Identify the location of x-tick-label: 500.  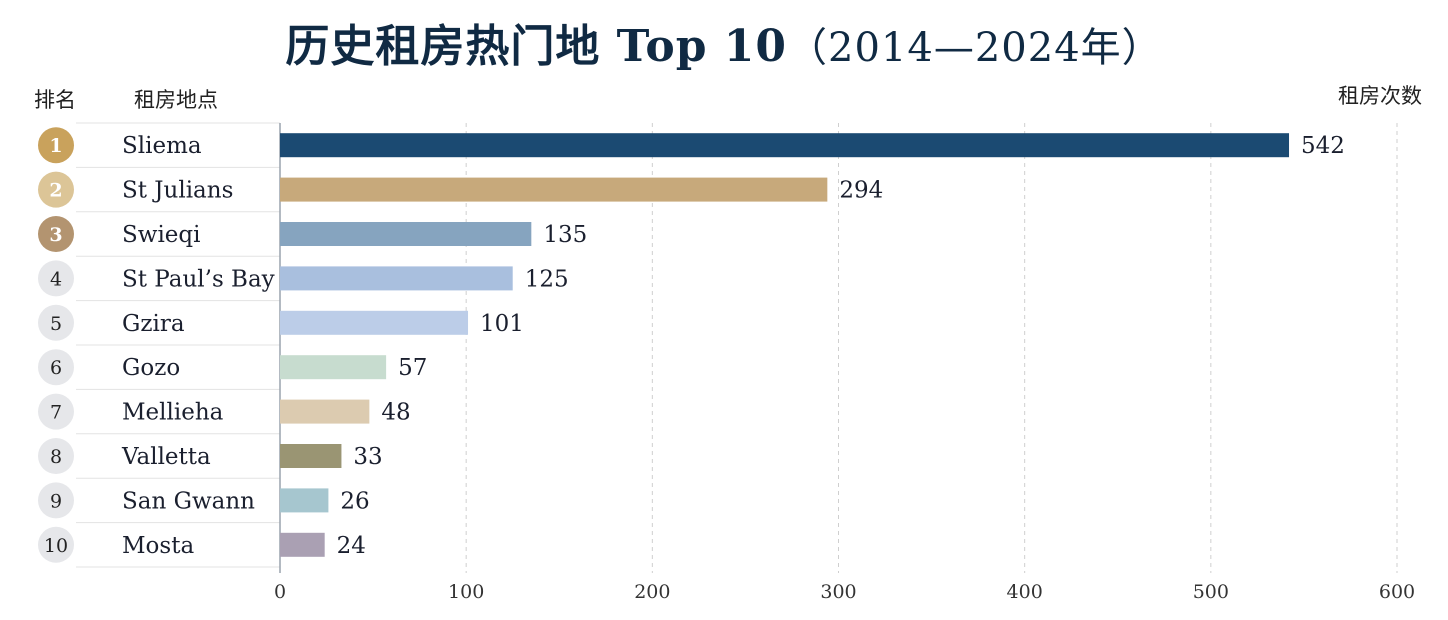
(1211, 592).